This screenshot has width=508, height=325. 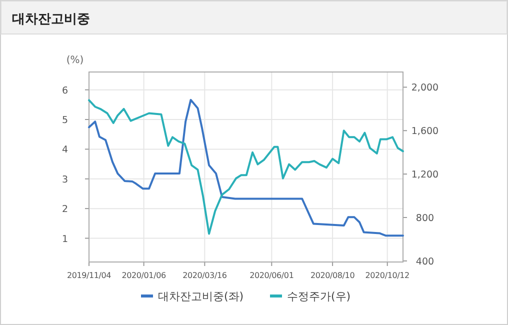 I want to click on x-tick-label: 2020/08/10, so click(x=332, y=275).